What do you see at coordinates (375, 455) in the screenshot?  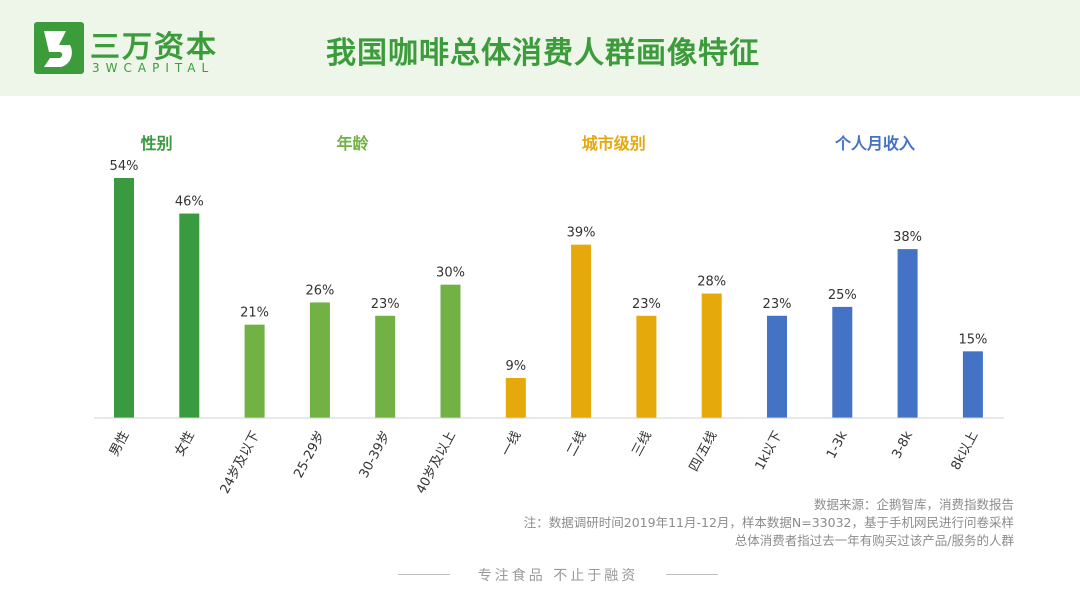 I see `category-label-5: 30-39岁` at bounding box center [375, 455].